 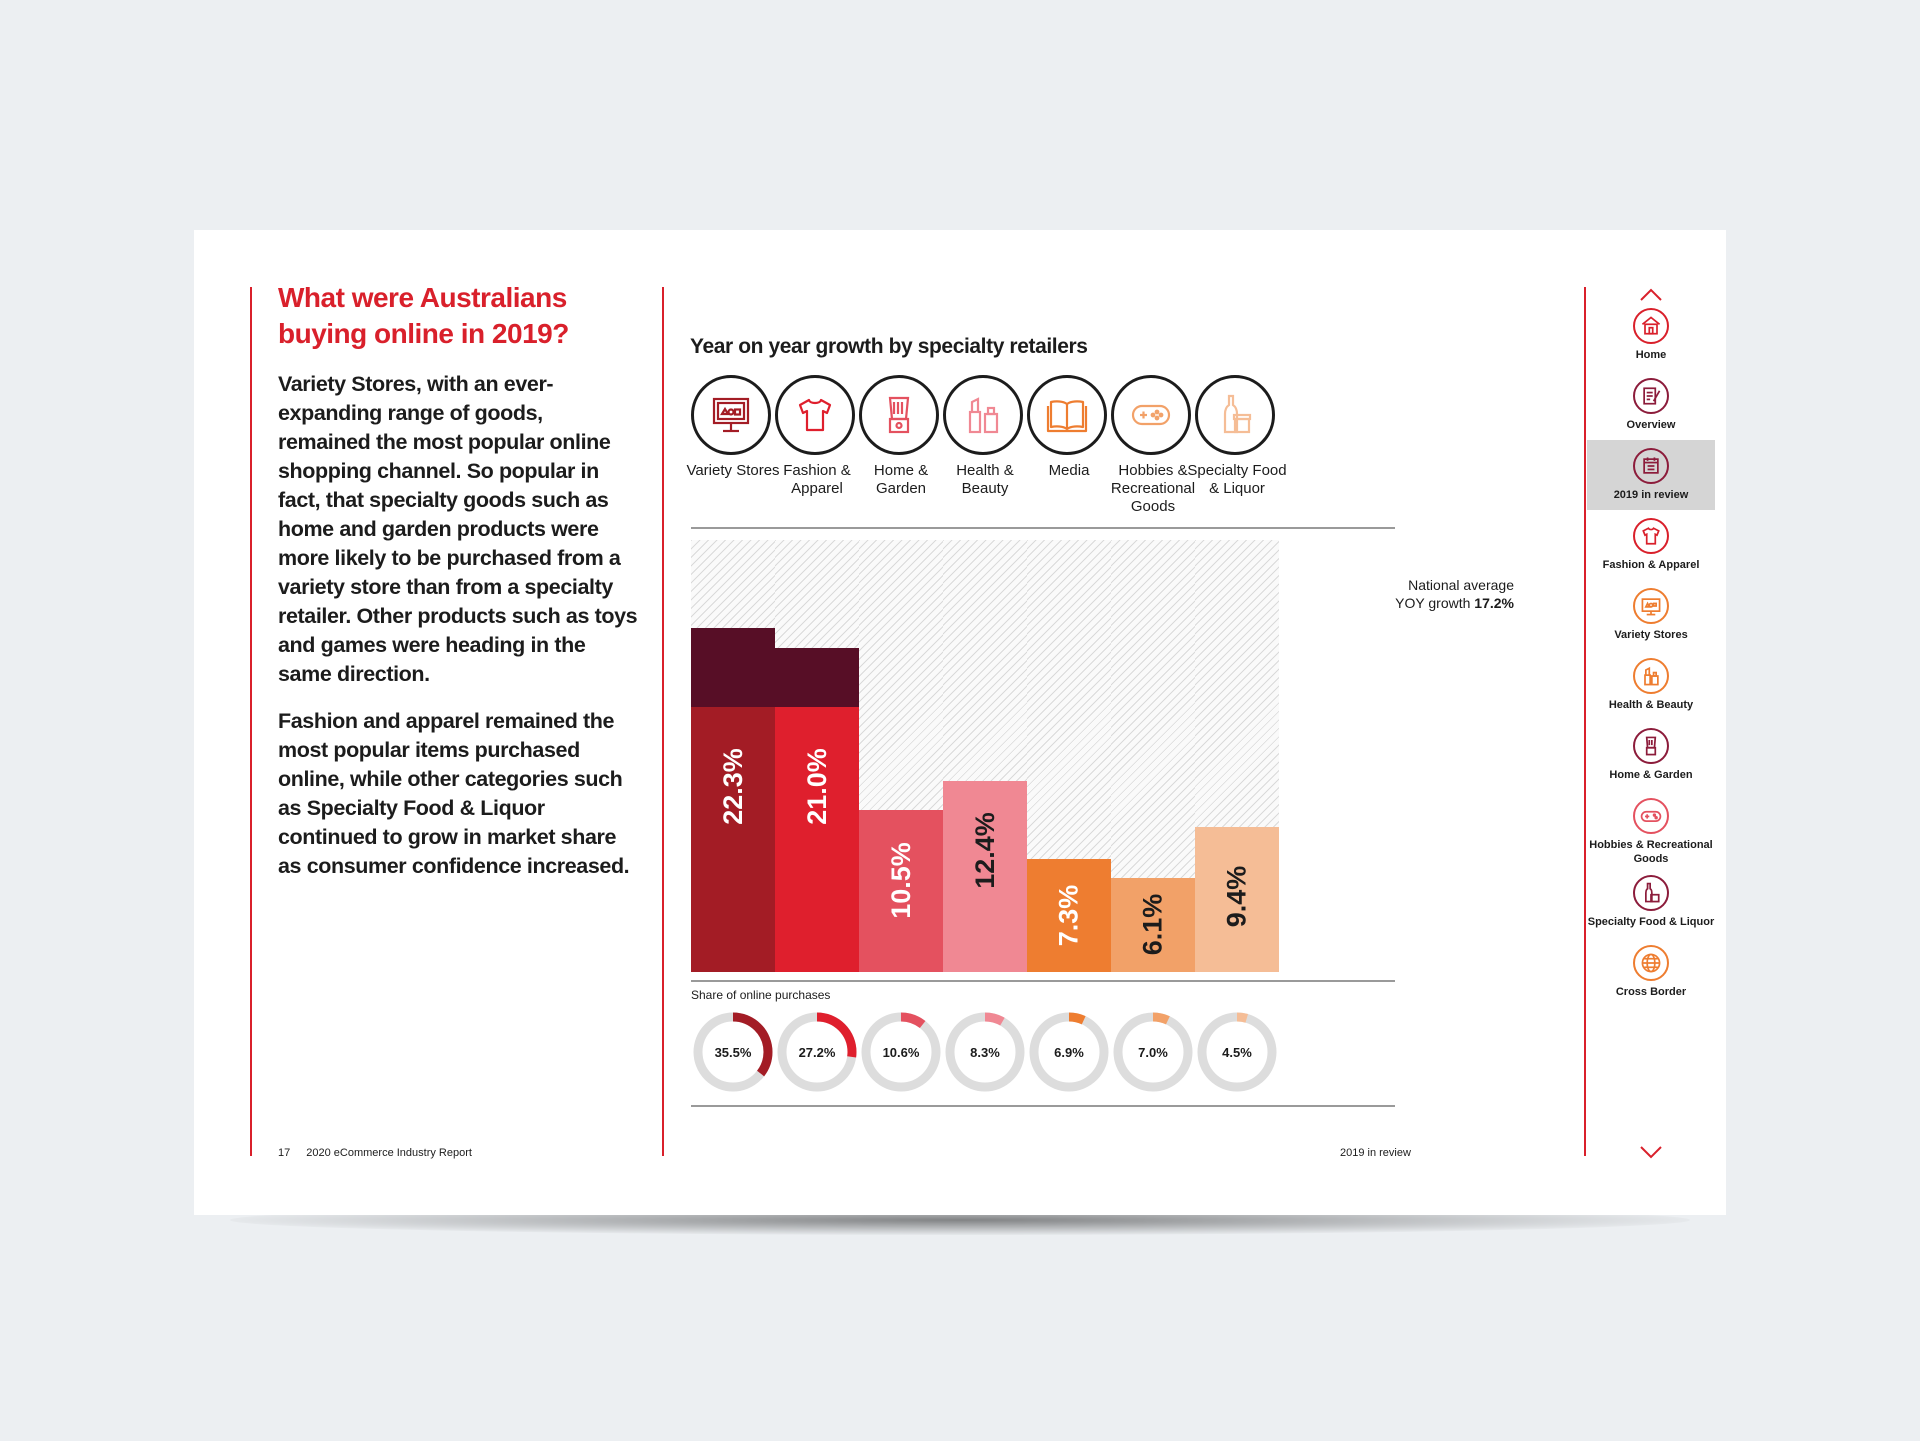 I want to click on share-value-label: 4.5%, so click(x=1237, y=1052).